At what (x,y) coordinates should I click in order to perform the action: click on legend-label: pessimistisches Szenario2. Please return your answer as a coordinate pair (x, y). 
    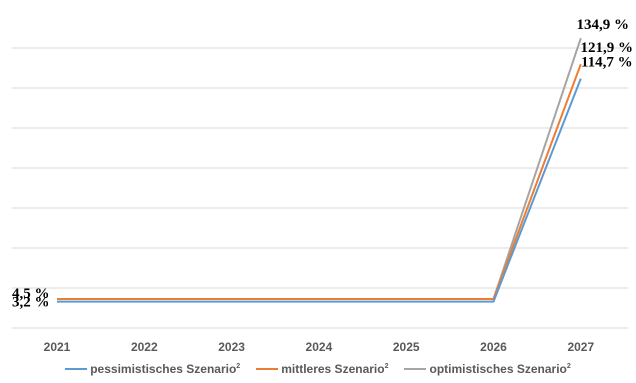
    Looking at the image, I should click on (165, 369).